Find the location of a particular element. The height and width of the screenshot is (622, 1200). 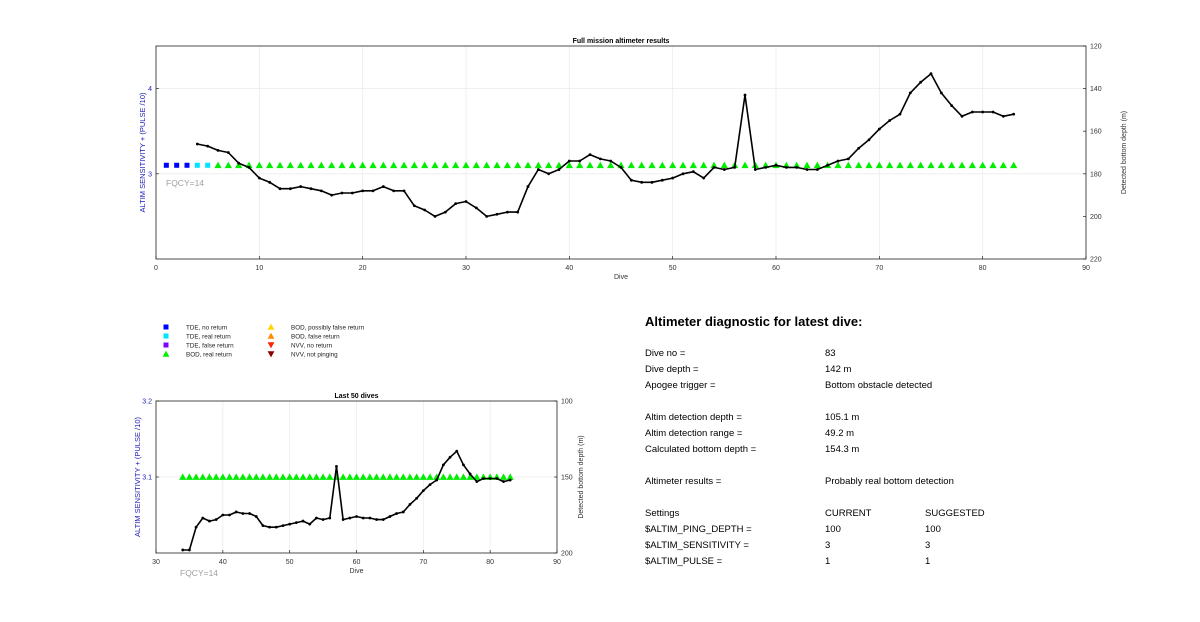

x-tick-label: 30 is located at coordinates (466, 268).